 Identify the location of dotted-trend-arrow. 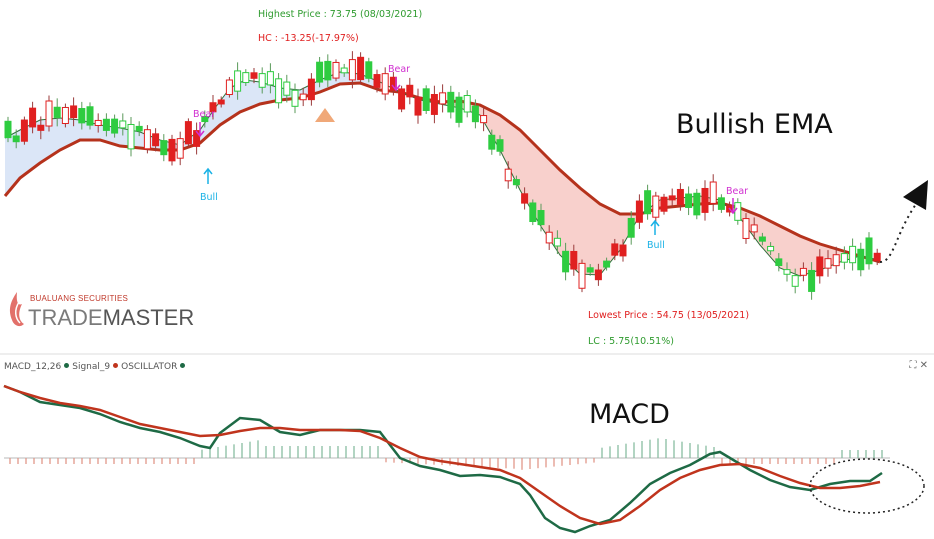
(901, 229).